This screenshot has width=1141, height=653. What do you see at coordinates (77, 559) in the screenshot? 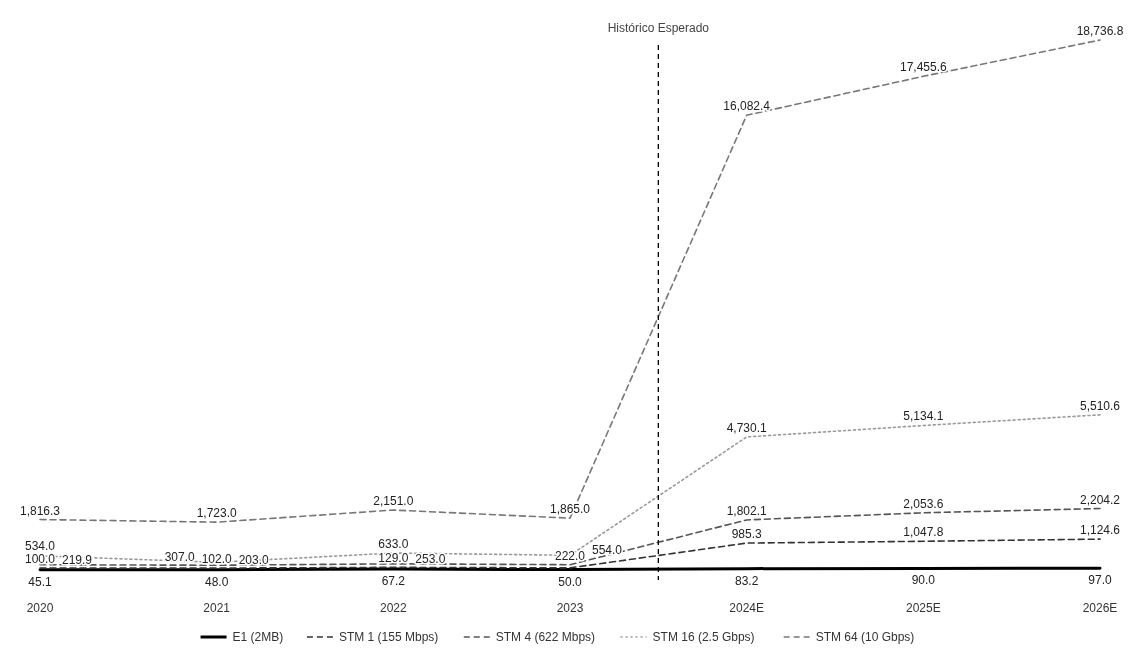
I see `data-label: 219.9` at bounding box center [77, 559].